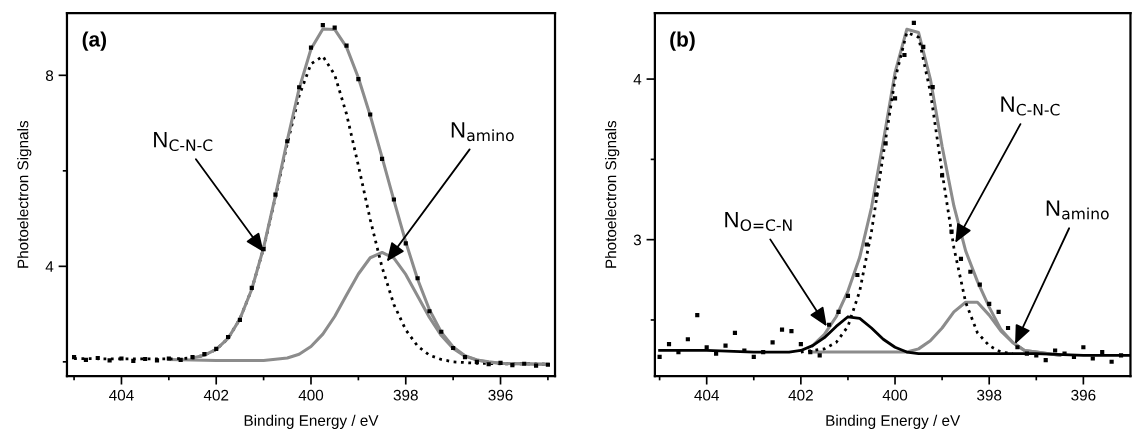  What do you see at coordinates (637, 240) in the screenshot?
I see `y-tick-label: 3` at bounding box center [637, 240].